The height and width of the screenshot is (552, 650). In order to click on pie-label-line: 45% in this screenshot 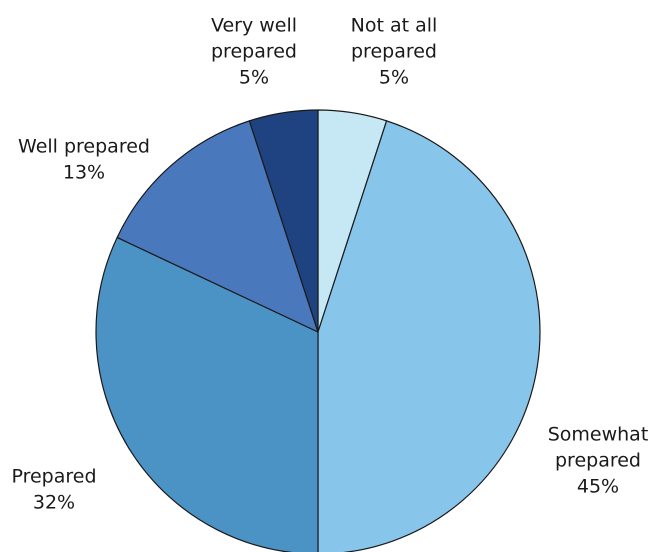, I will do `click(598, 487)`.